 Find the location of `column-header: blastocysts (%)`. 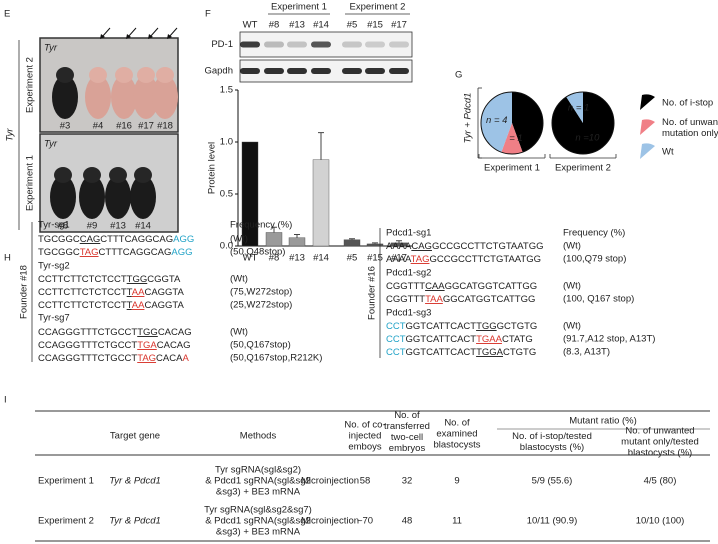

column-header: blastocysts (%) is located at coordinates (660, 453).